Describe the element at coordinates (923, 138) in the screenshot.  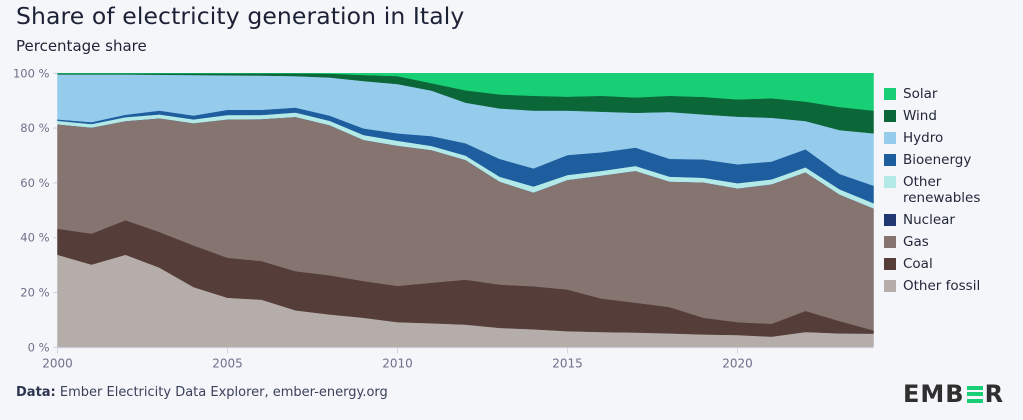
I see `legend-label: Hydro` at that location.